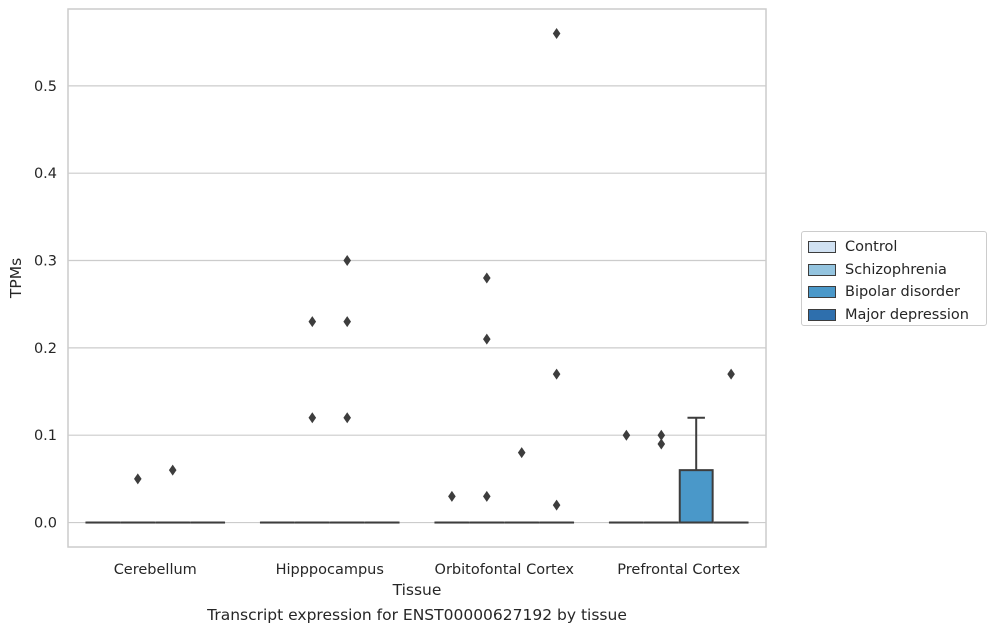 This screenshot has width=997, height=634. What do you see at coordinates (907, 314) in the screenshot?
I see `legend-label-major-depression: Major depression` at bounding box center [907, 314].